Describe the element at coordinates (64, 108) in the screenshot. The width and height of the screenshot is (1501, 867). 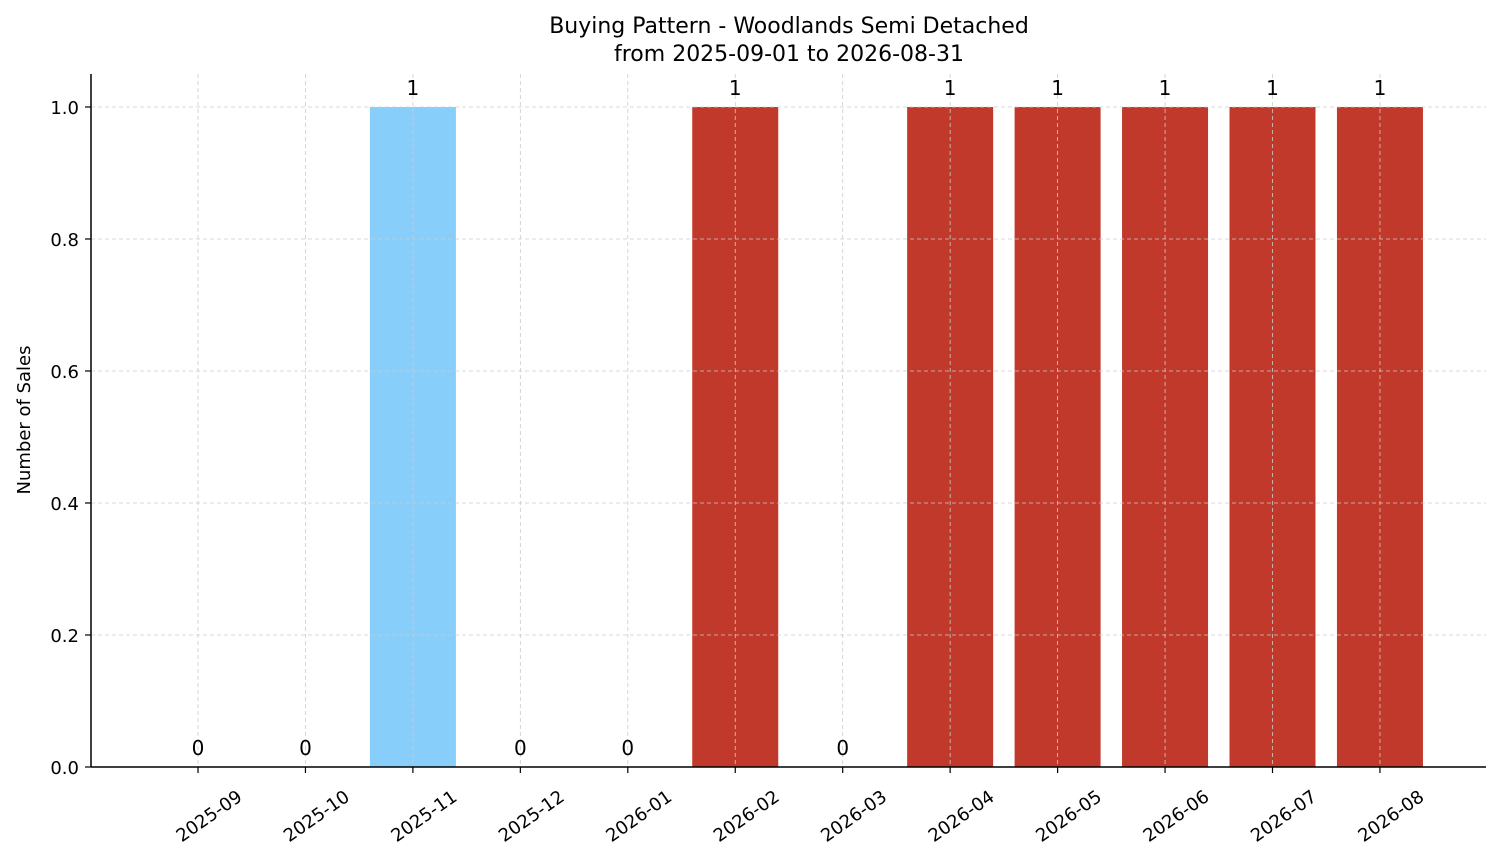
I see `y-tick-label: 1.0` at that location.